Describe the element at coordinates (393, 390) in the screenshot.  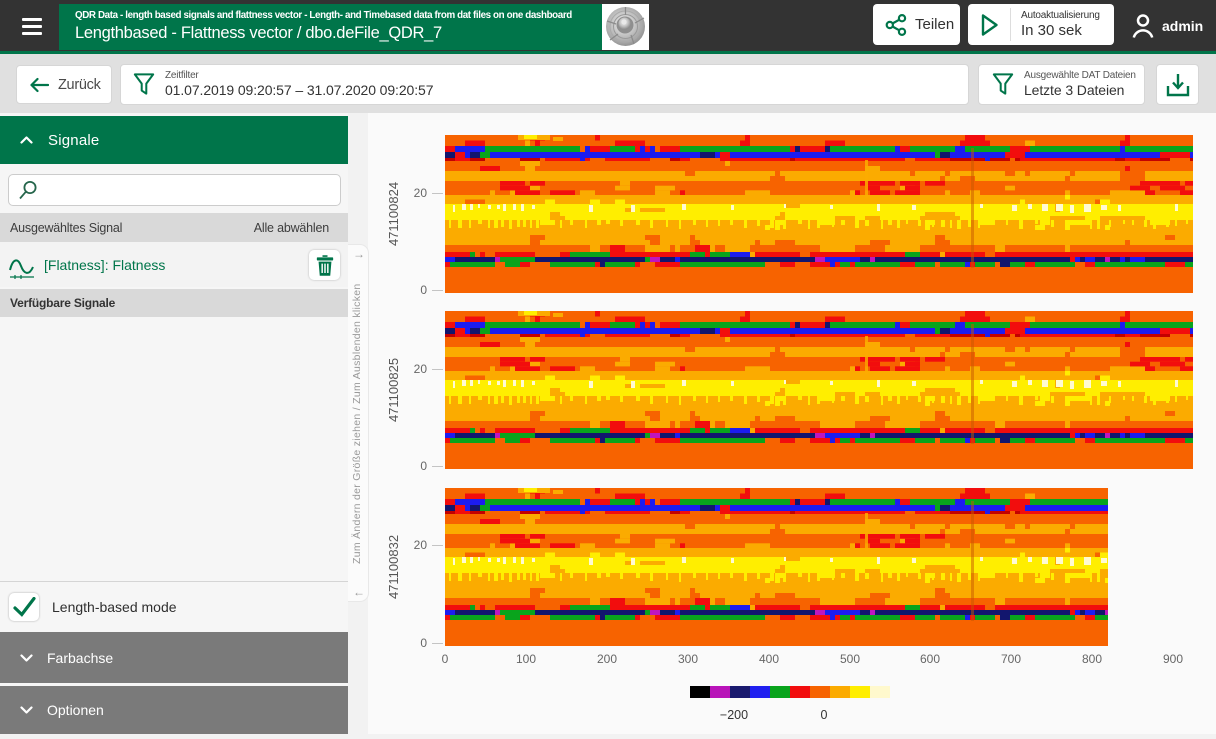
I see `svg-text: 471100825` at that location.